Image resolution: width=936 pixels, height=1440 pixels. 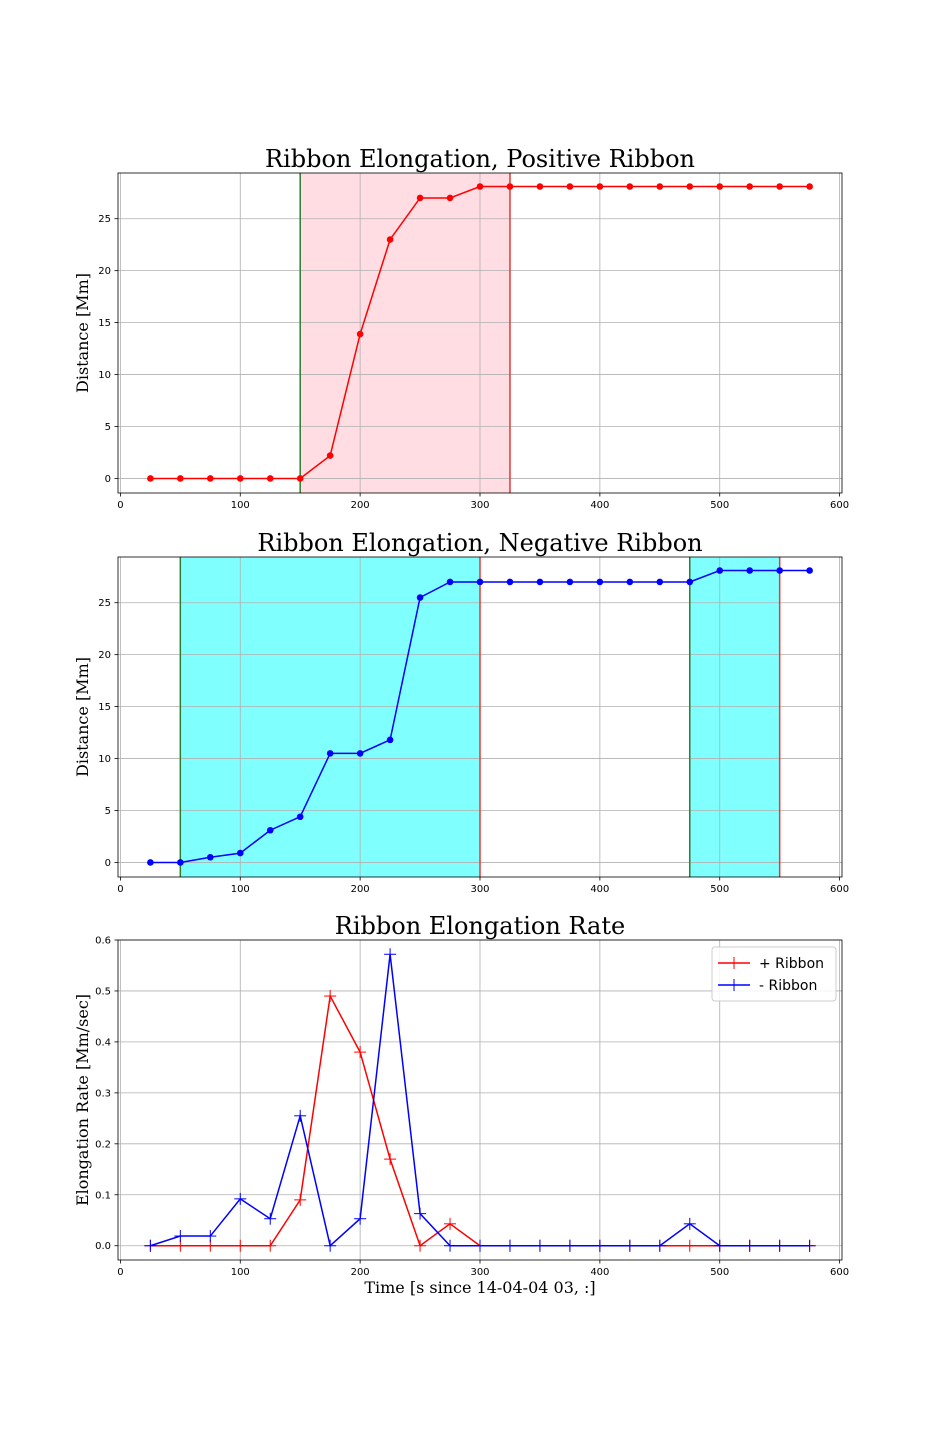 I want to click on legend-item: + Ribbon, so click(x=771, y=964).